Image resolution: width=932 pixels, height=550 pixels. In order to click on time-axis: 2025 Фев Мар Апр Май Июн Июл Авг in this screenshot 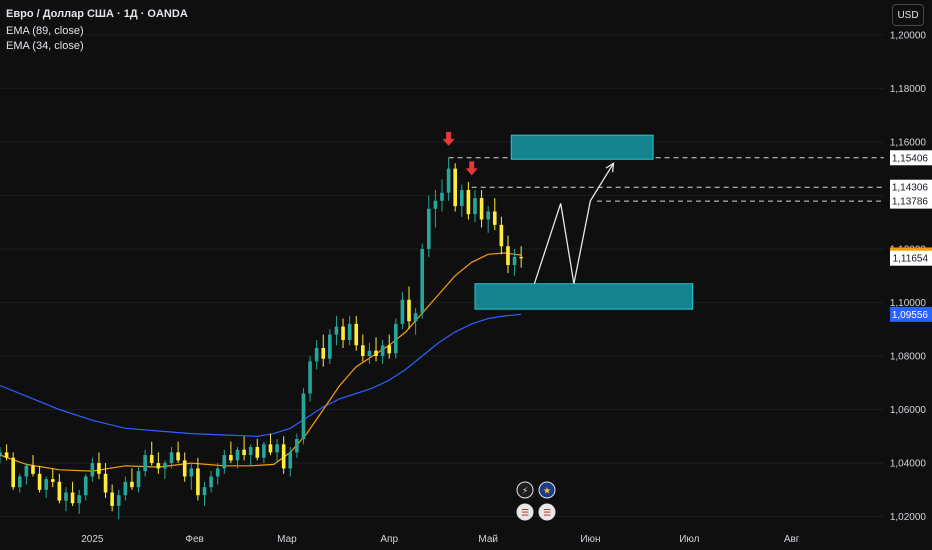, I will do `click(440, 539)`.